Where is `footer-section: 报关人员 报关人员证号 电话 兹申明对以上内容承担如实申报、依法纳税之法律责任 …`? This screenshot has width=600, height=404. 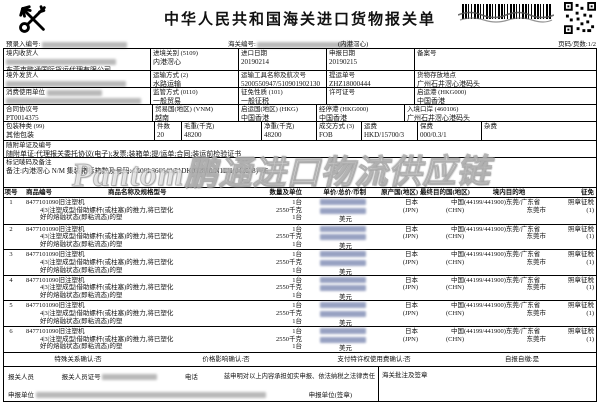
footer-section: 报关人员 报关人员证号 电话 兹申明对以上内容承担如实申报、依法纳税之法律责任 … is located at coordinates (300, 383).